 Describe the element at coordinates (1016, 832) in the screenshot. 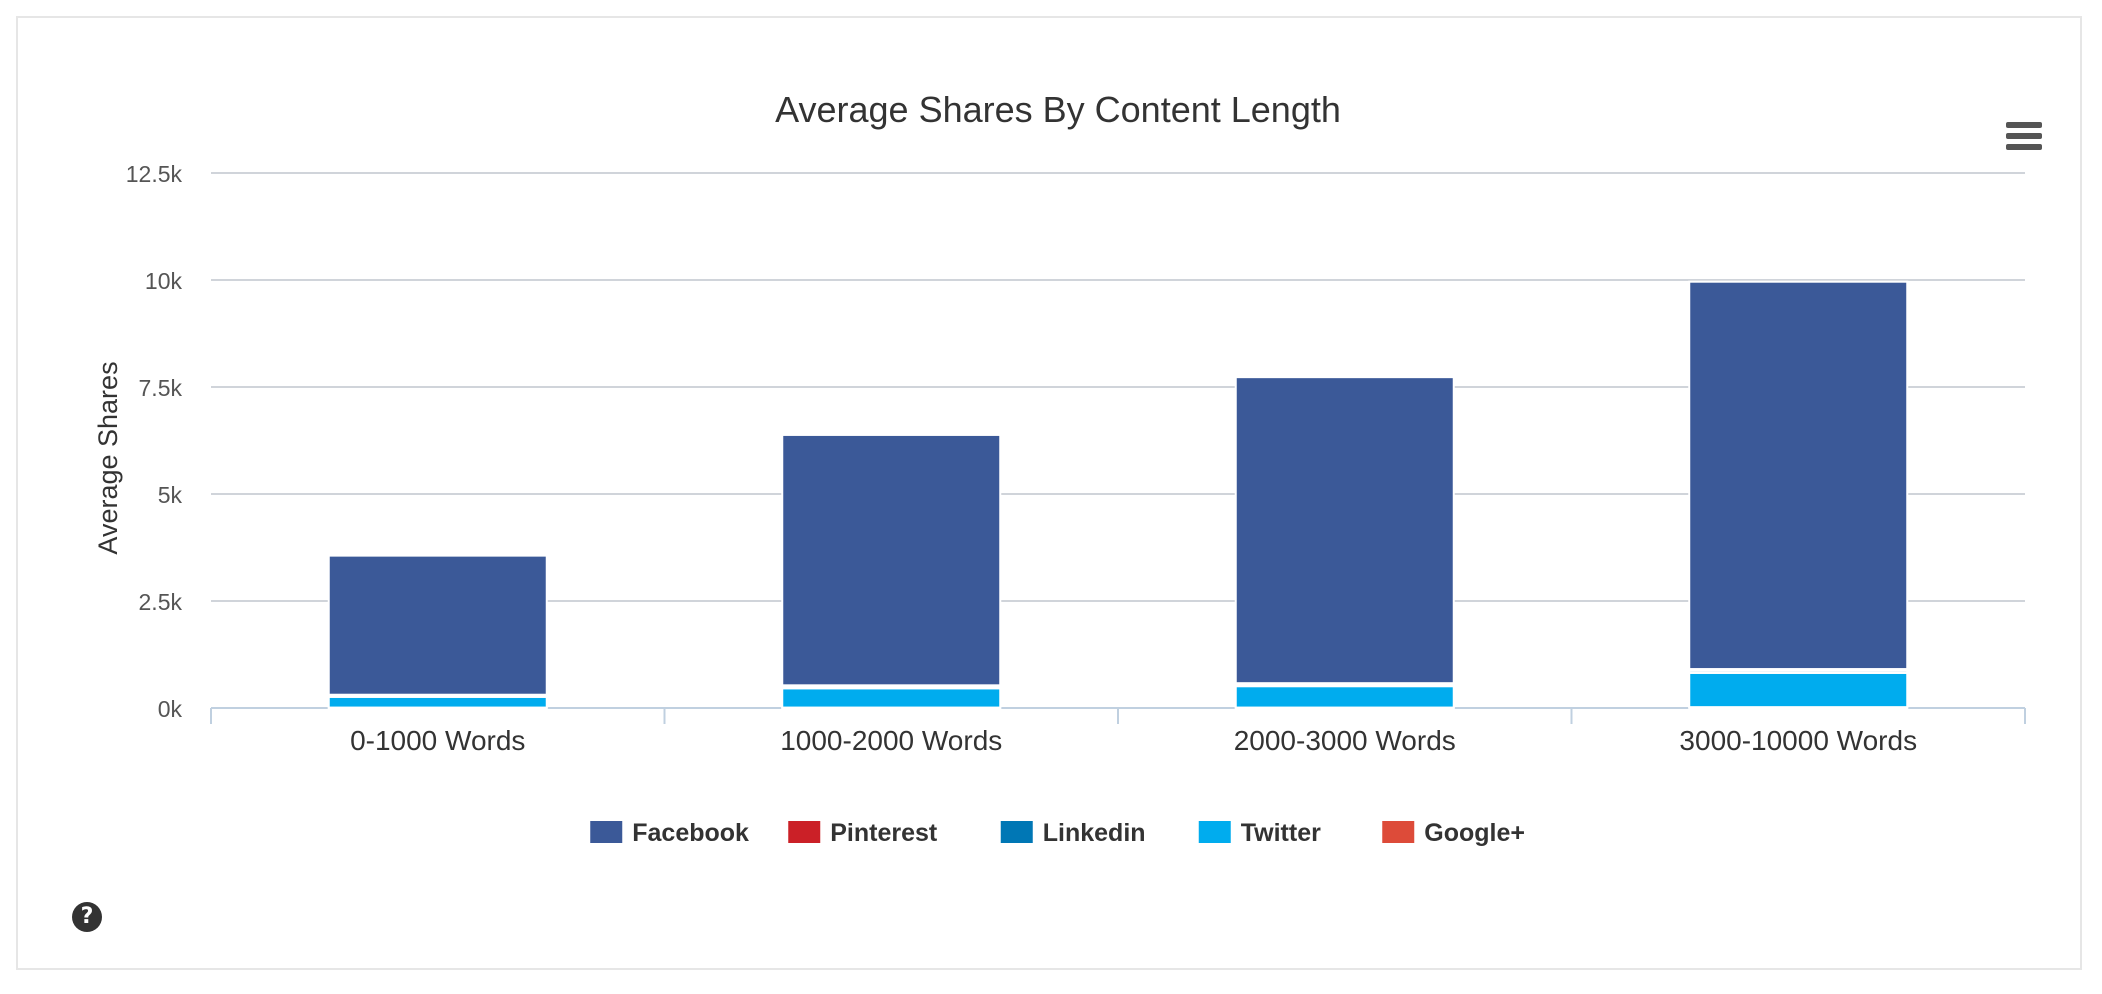

I see `legend-swatch-linkedin` at that location.